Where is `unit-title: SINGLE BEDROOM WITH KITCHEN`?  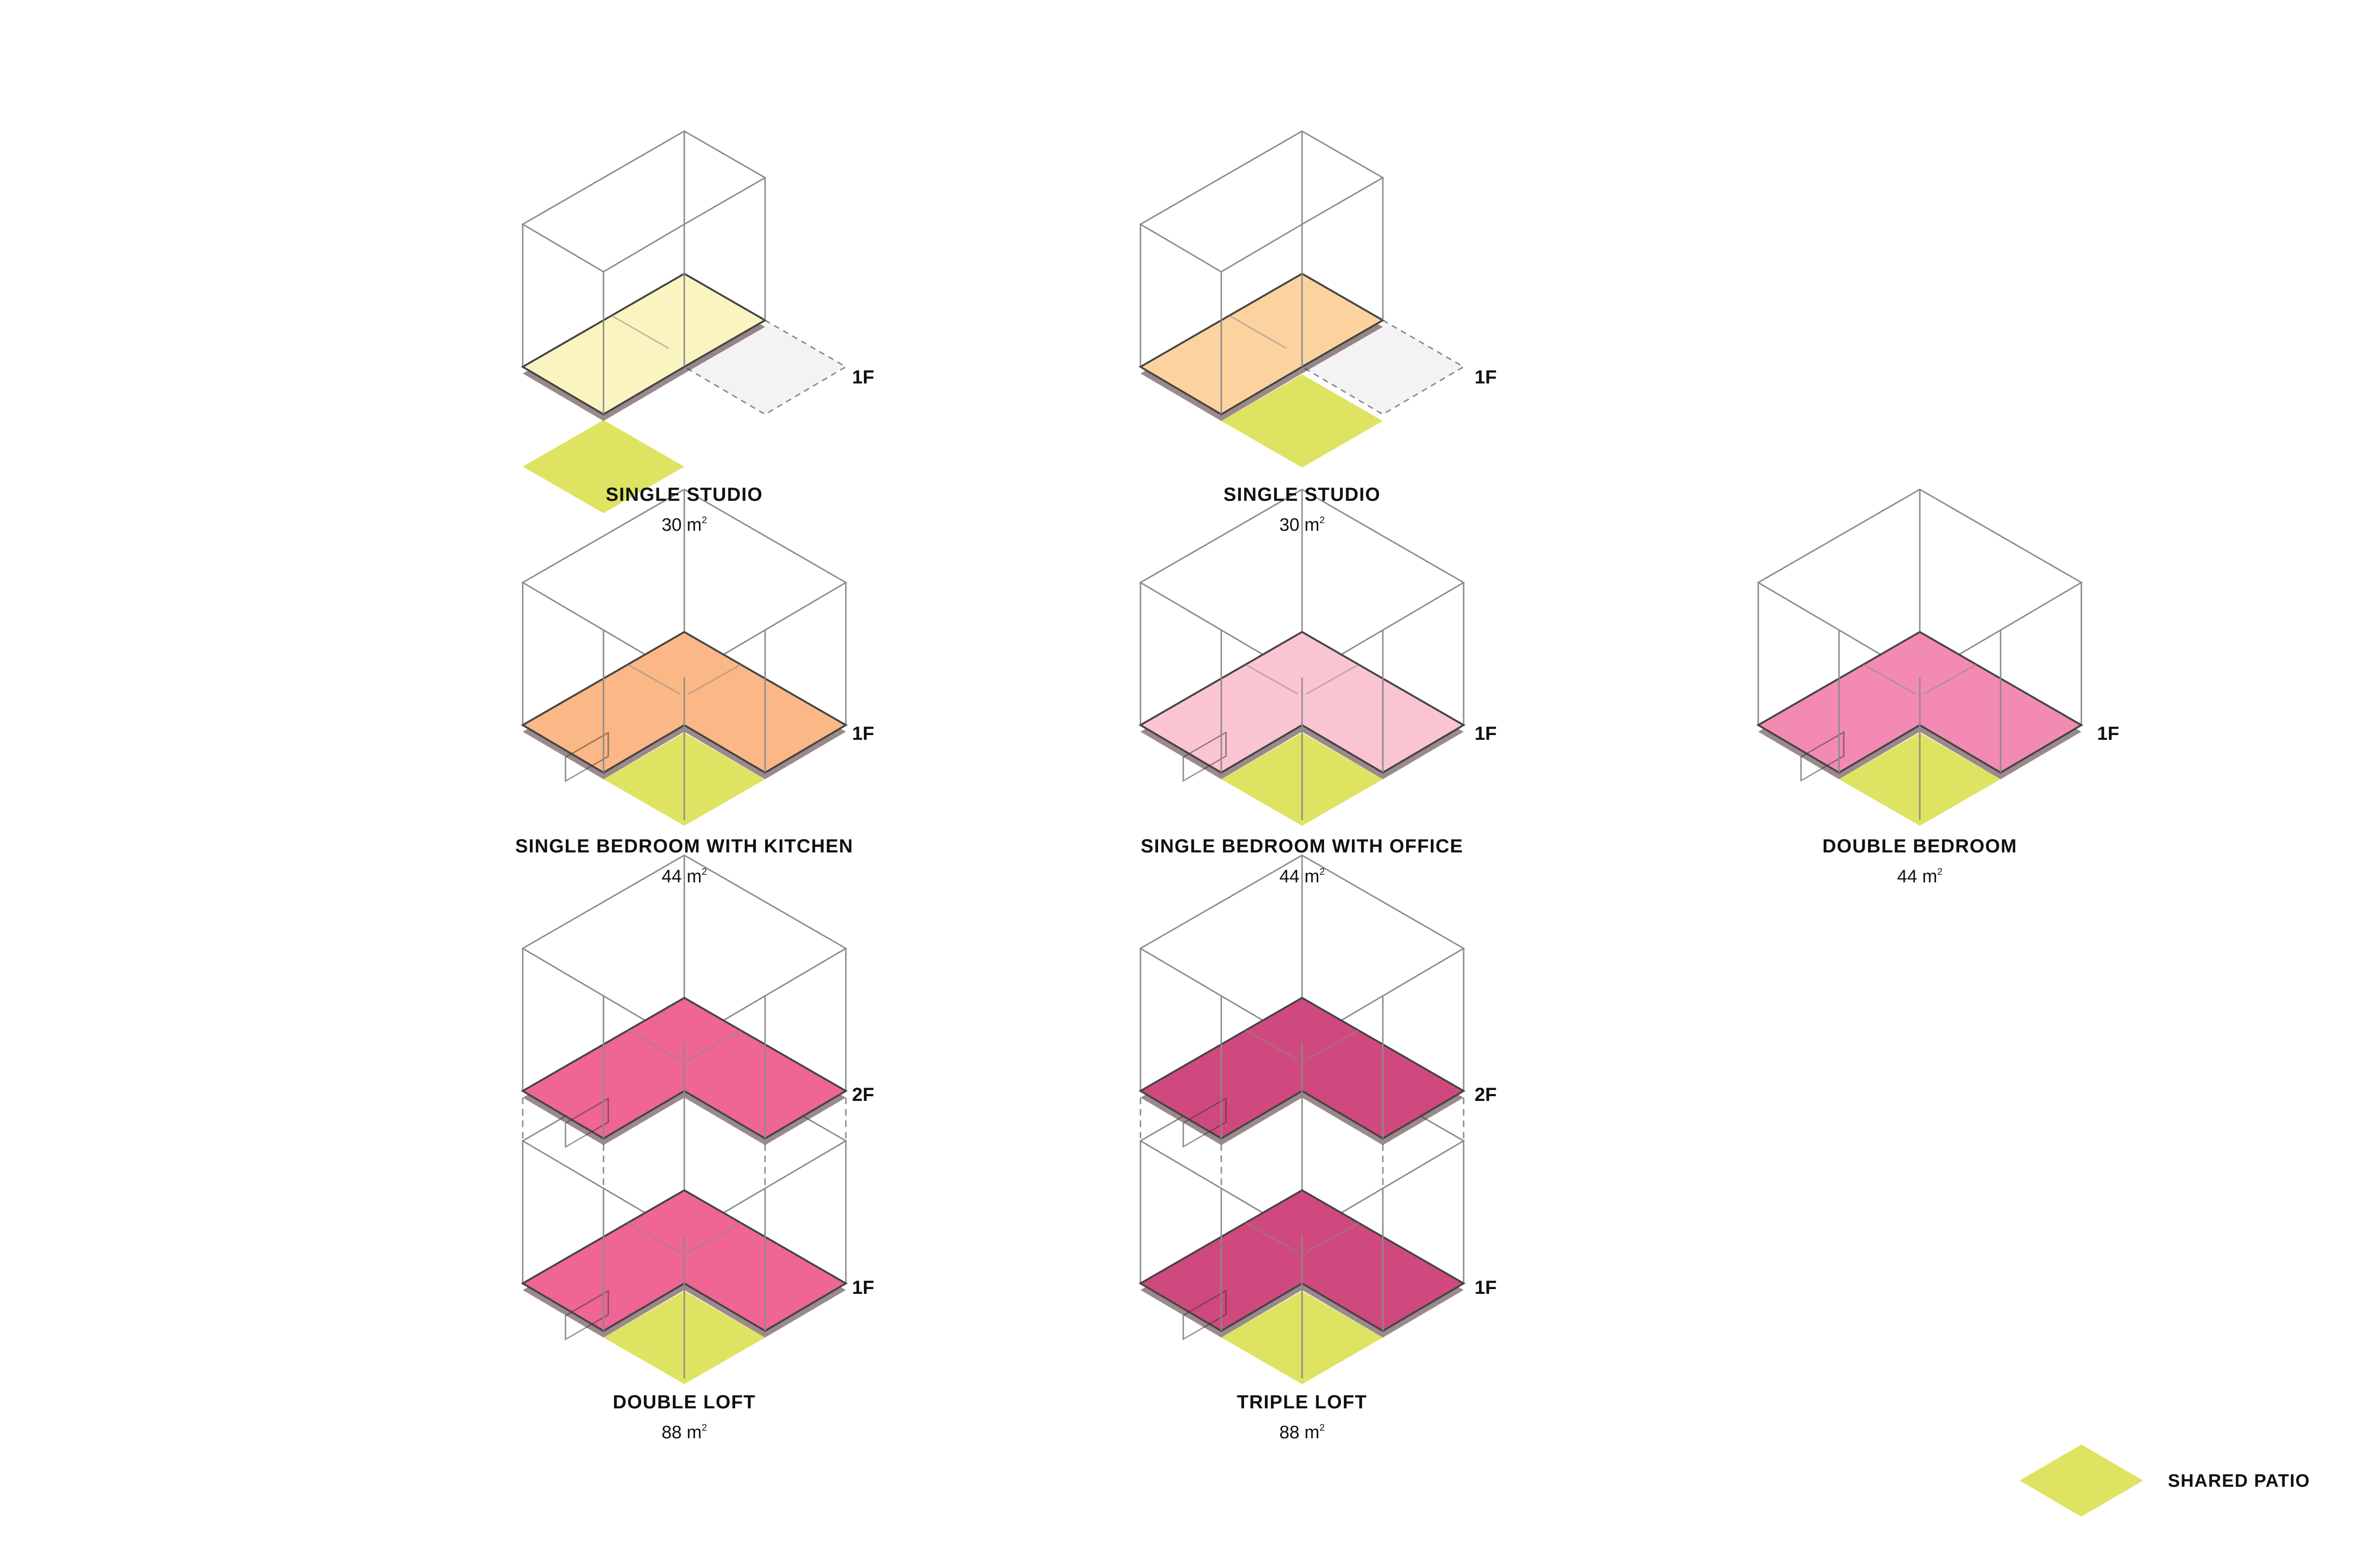
unit-title: SINGLE BEDROOM WITH KITCHEN is located at coordinates (684, 847).